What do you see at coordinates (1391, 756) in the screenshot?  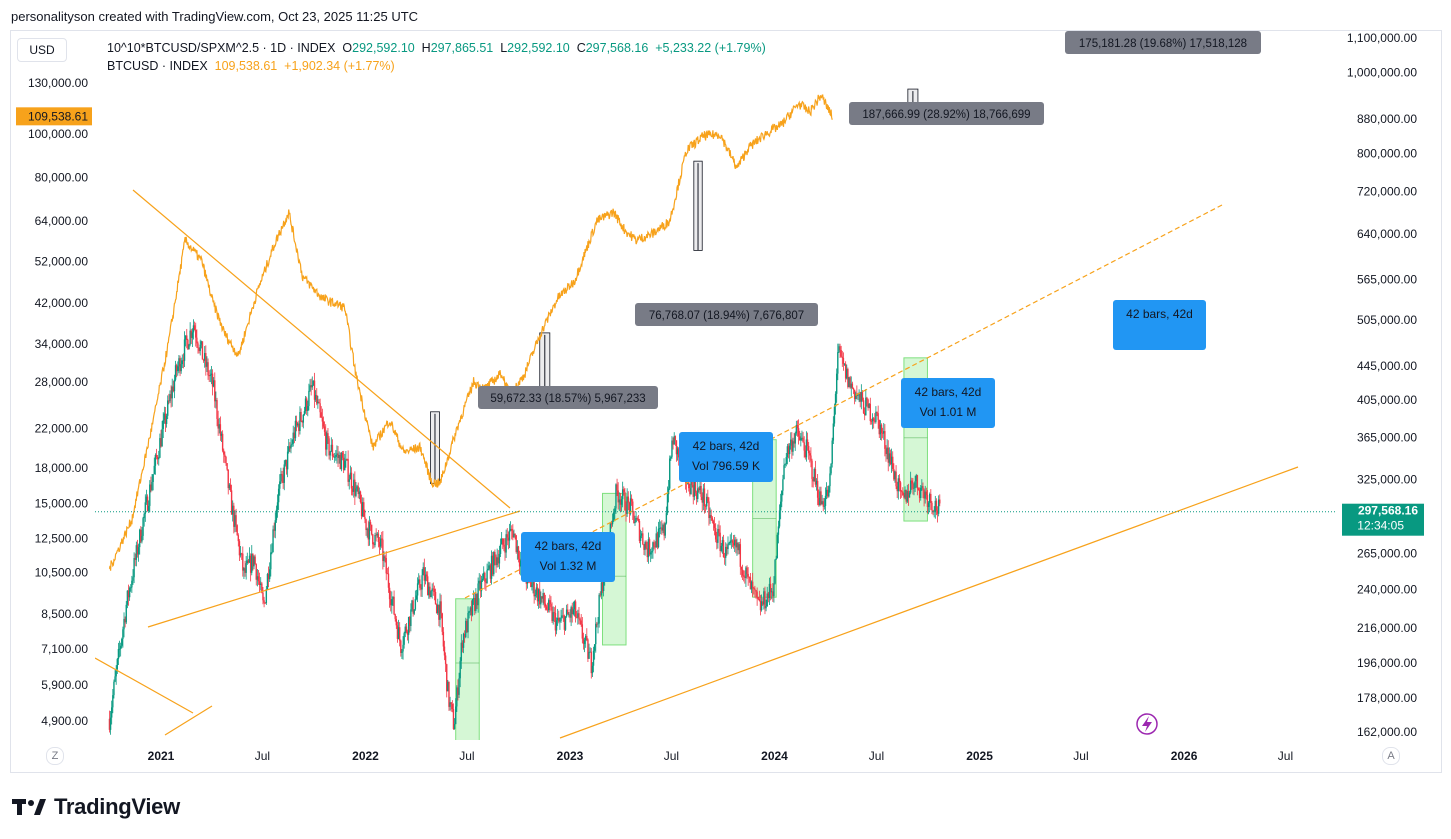 I see `auto-scale-right-button: A` at bounding box center [1391, 756].